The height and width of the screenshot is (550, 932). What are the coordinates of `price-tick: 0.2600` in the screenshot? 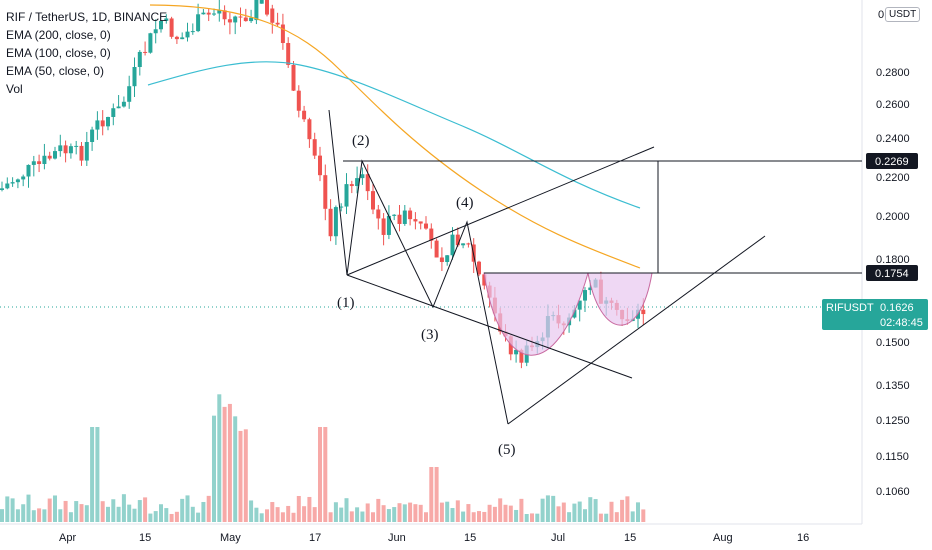 It's located at (893, 105).